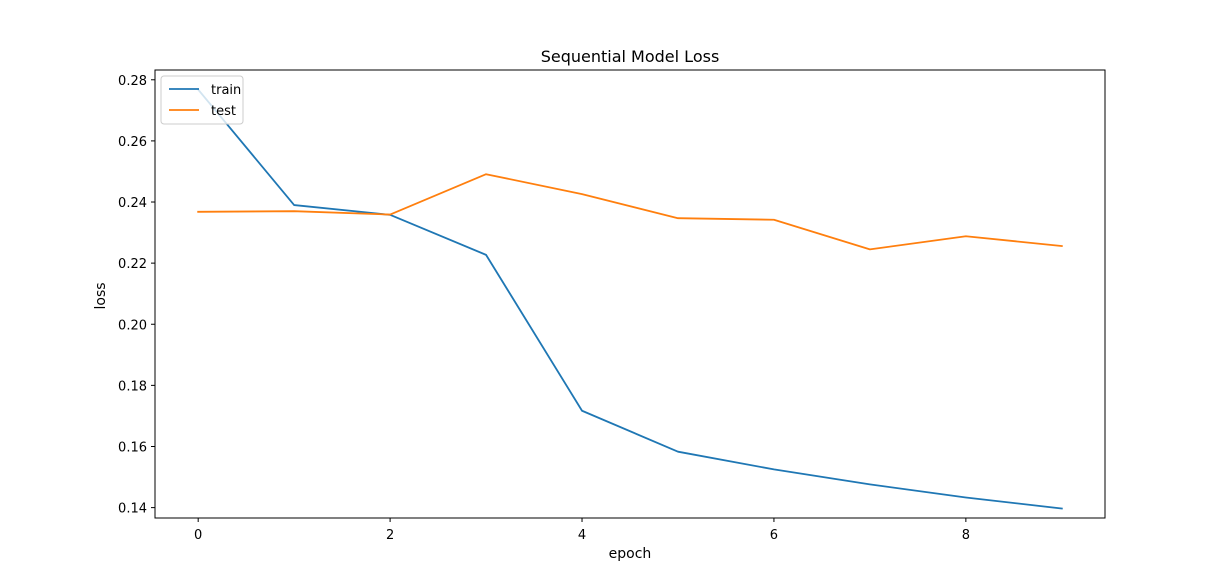 The width and height of the screenshot is (1228, 586). Describe the element at coordinates (226, 90) in the screenshot. I see `legend-label-train: train` at that location.